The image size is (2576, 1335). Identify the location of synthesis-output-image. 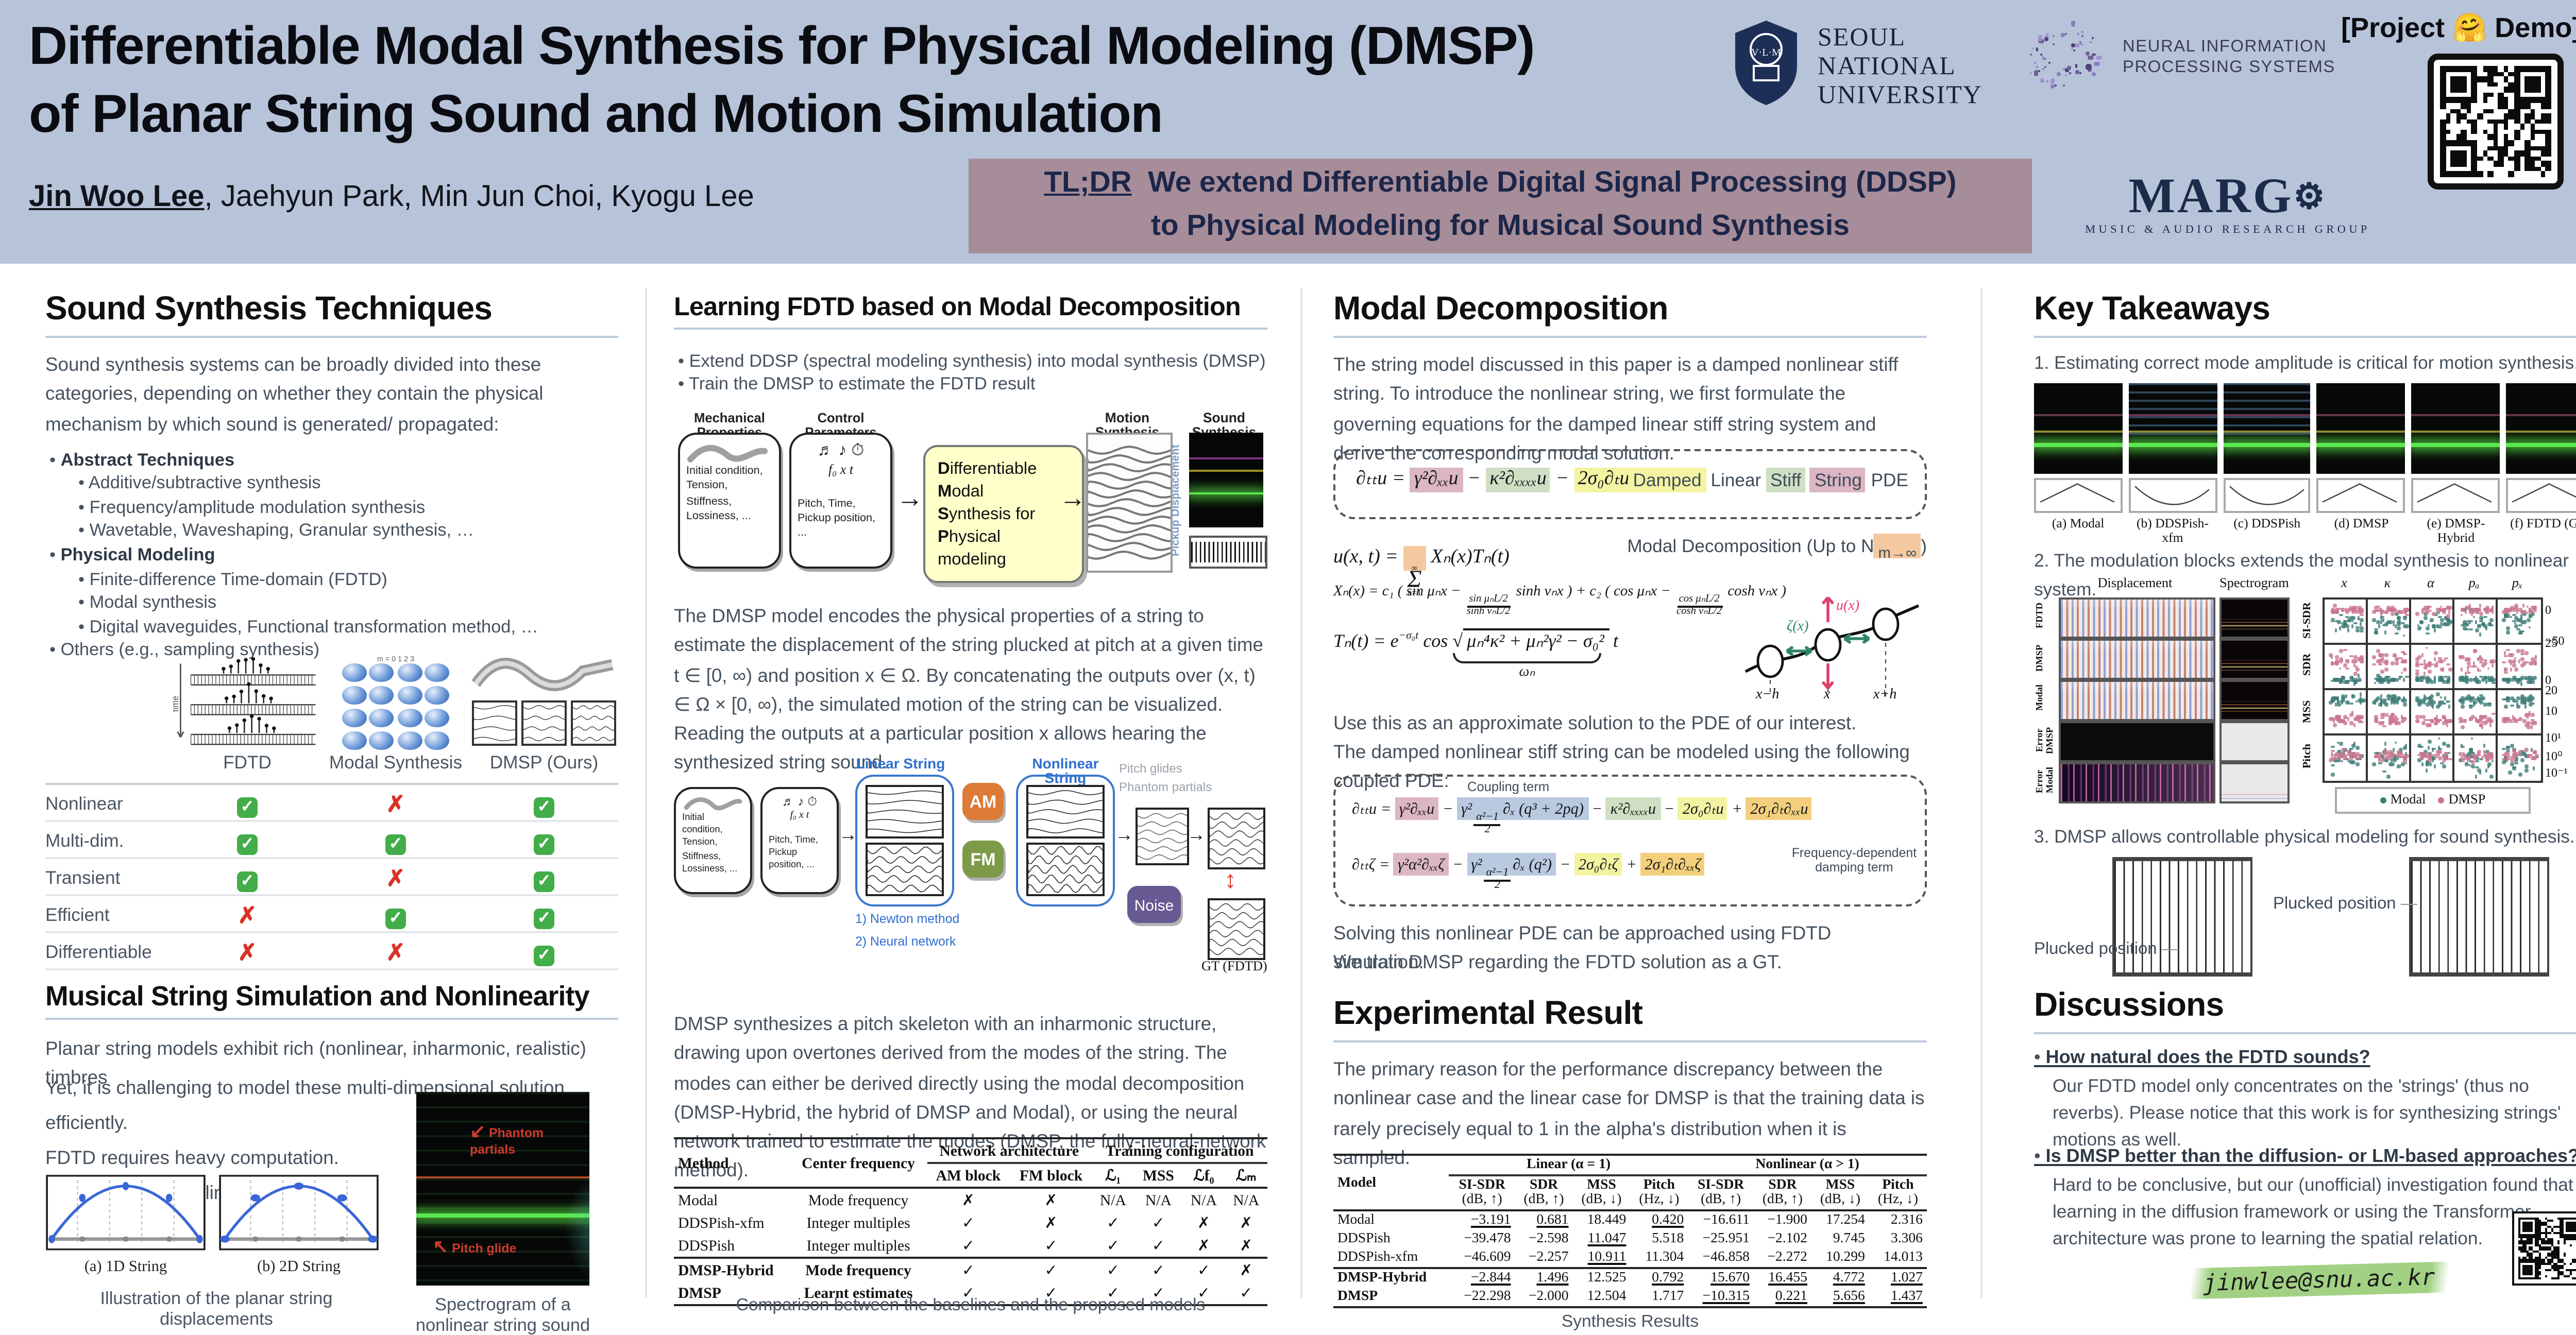
(1236, 838).